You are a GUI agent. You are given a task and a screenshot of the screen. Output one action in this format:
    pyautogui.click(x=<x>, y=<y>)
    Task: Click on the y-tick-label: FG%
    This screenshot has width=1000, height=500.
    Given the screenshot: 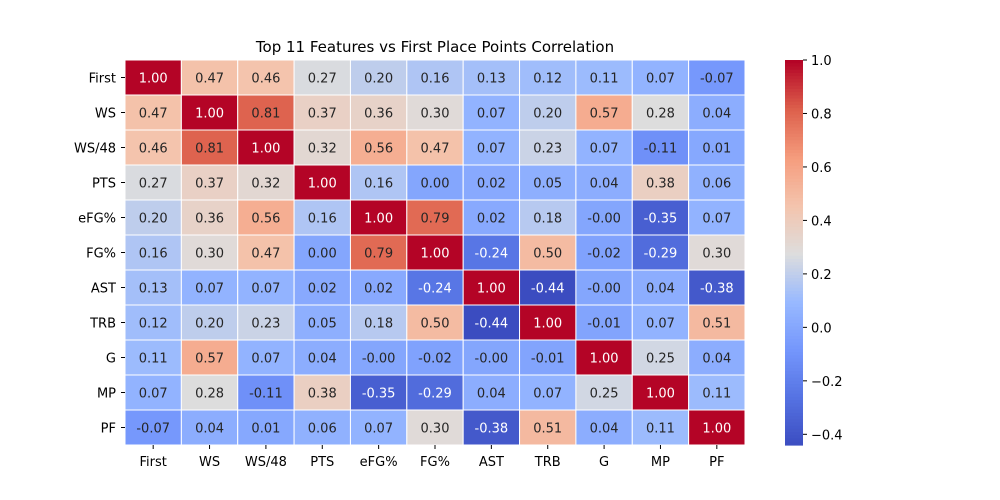 What is the action you would take?
    pyautogui.click(x=101, y=254)
    